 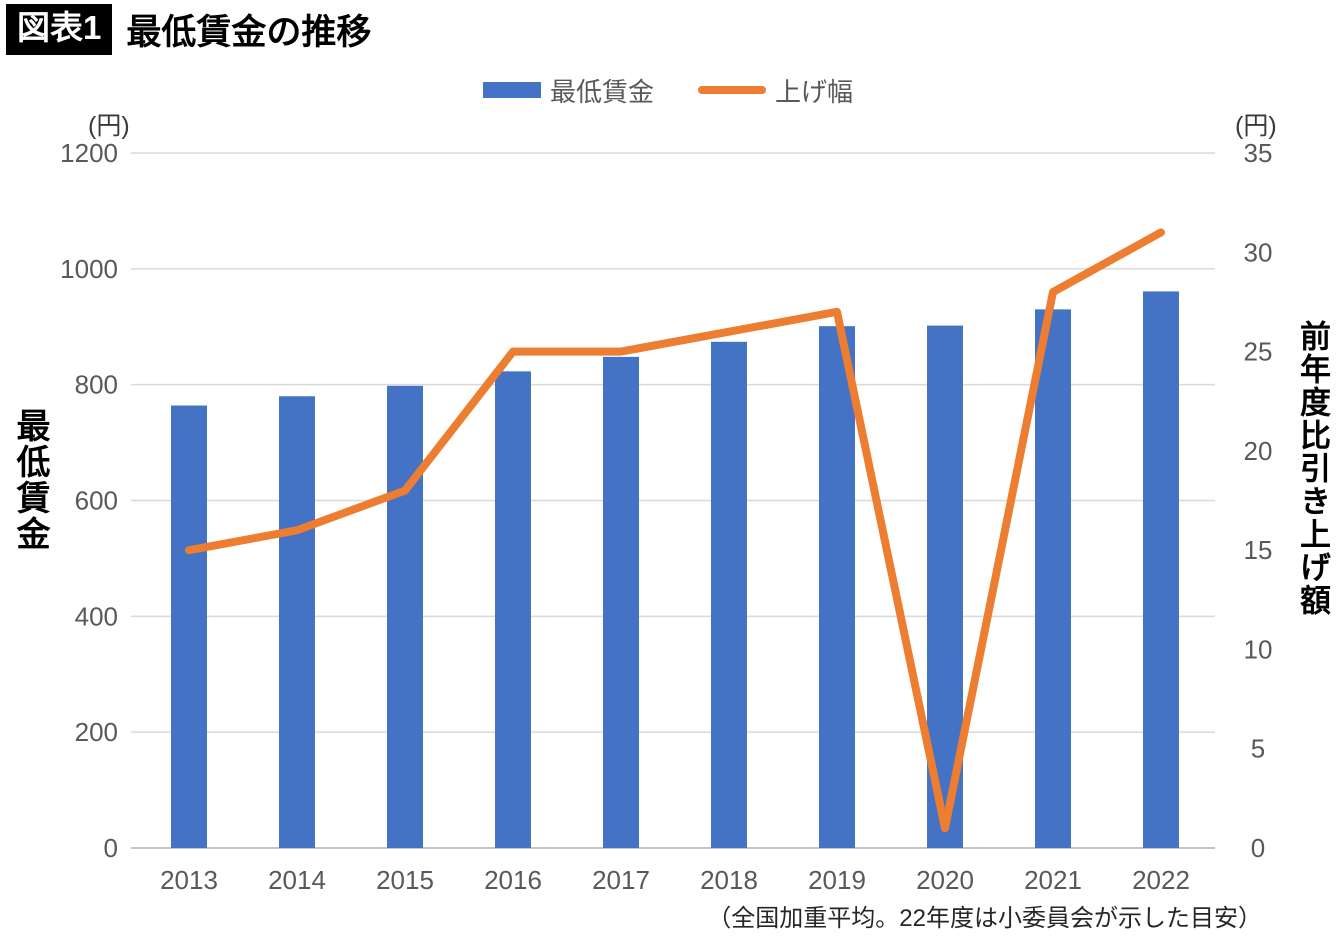 What do you see at coordinates (109, 126) in the screenshot?
I see `left-axis-unit: (円)` at bounding box center [109, 126].